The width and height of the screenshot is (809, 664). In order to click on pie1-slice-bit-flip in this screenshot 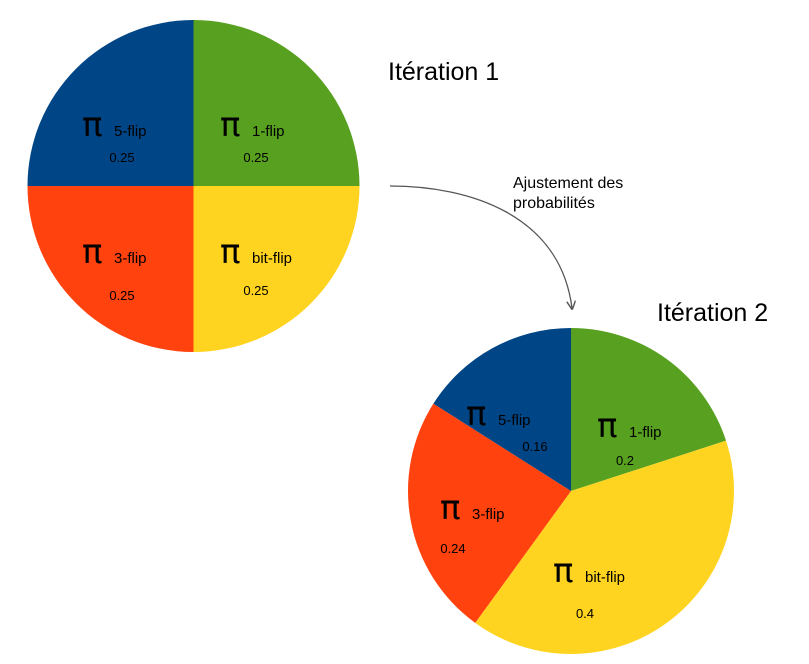, I will do `click(276, 269)`.